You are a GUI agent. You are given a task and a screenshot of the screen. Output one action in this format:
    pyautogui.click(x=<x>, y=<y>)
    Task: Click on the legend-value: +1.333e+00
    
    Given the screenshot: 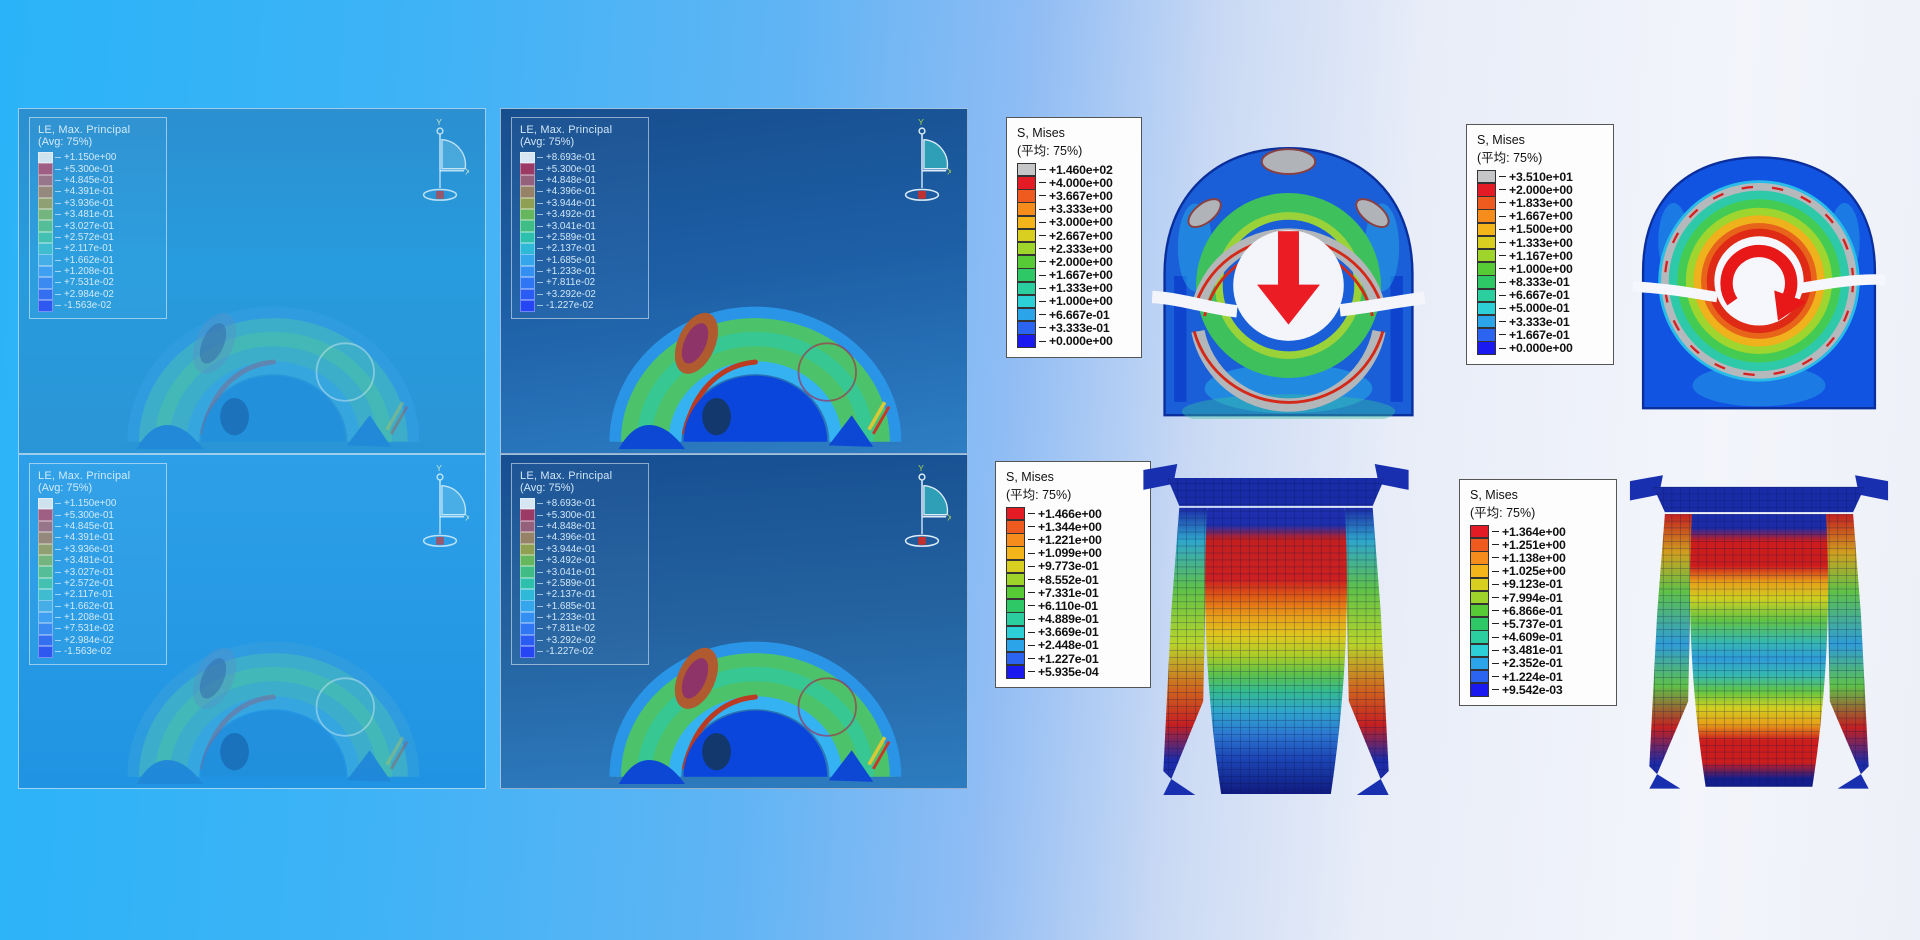 What is the action you would take?
    pyautogui.click(x=1541, y=242)
    